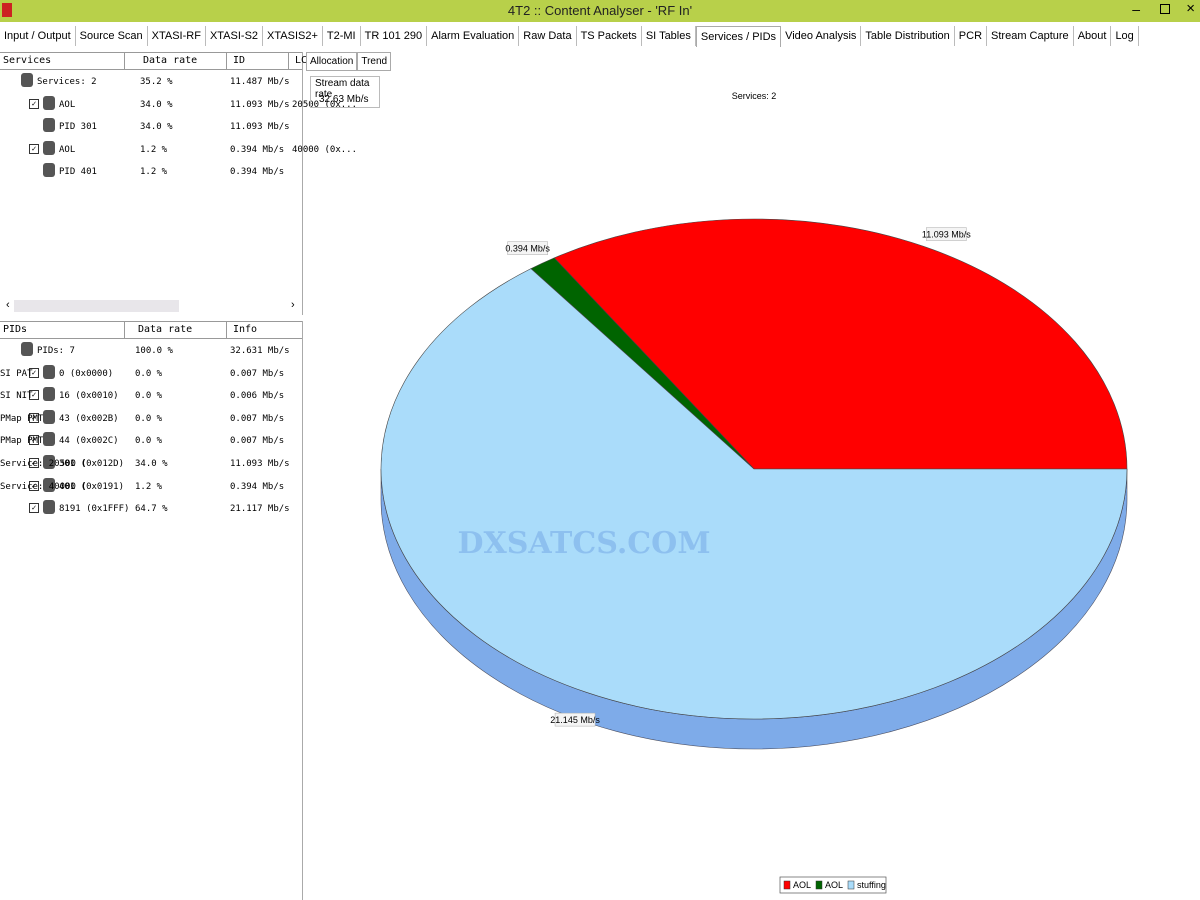 The width and height of the screenshot is (1200, 900). Describe the element at coordinates (86, 373) in the screenshot. I see `cell: 0 (0x0000)` at that location.